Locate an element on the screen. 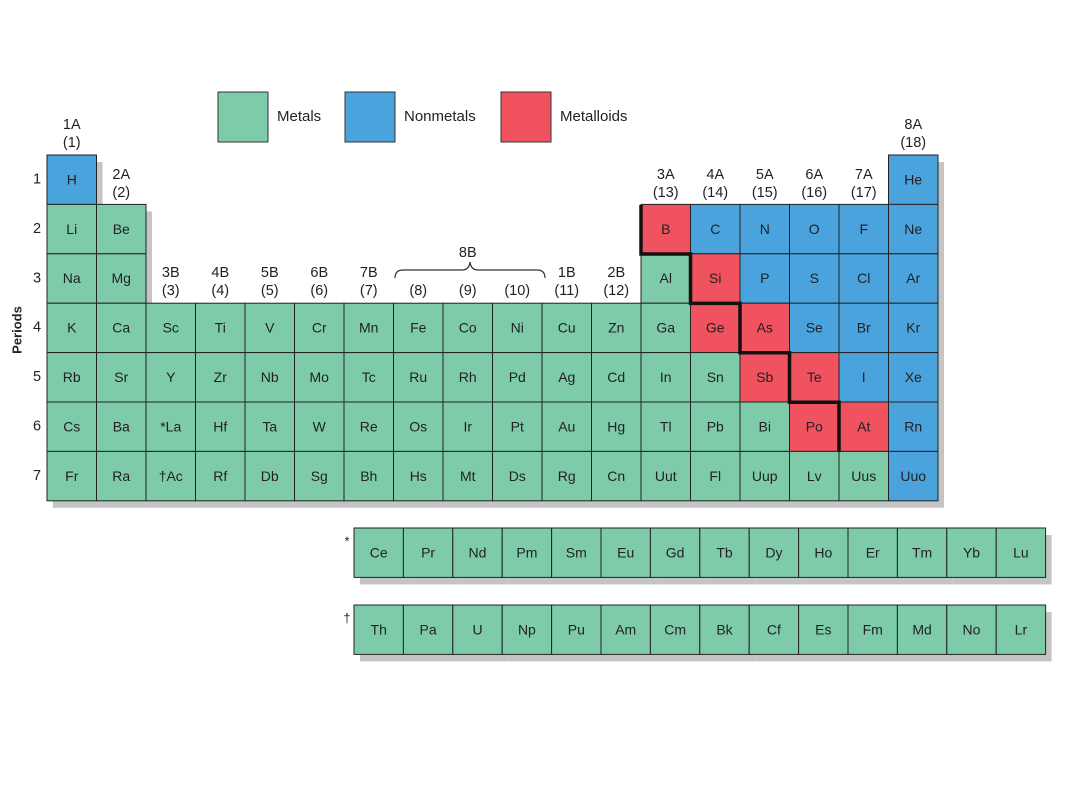 The height and width of the screenshot is (799, 1066). element-symbol: Ba is located at coordinates (121, 426).